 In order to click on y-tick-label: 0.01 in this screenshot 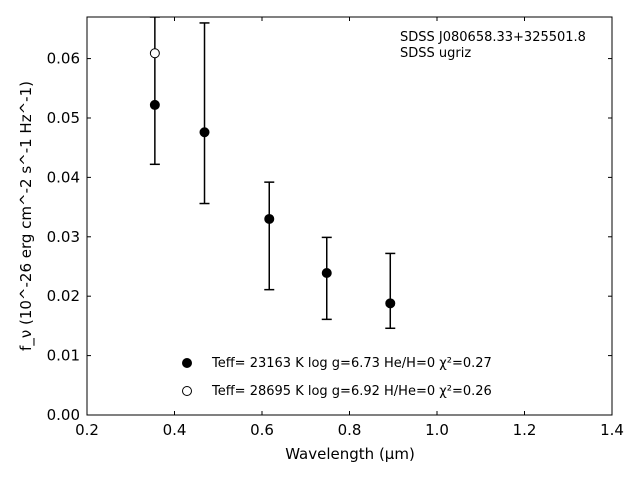, I will do `click(63, 356)`.